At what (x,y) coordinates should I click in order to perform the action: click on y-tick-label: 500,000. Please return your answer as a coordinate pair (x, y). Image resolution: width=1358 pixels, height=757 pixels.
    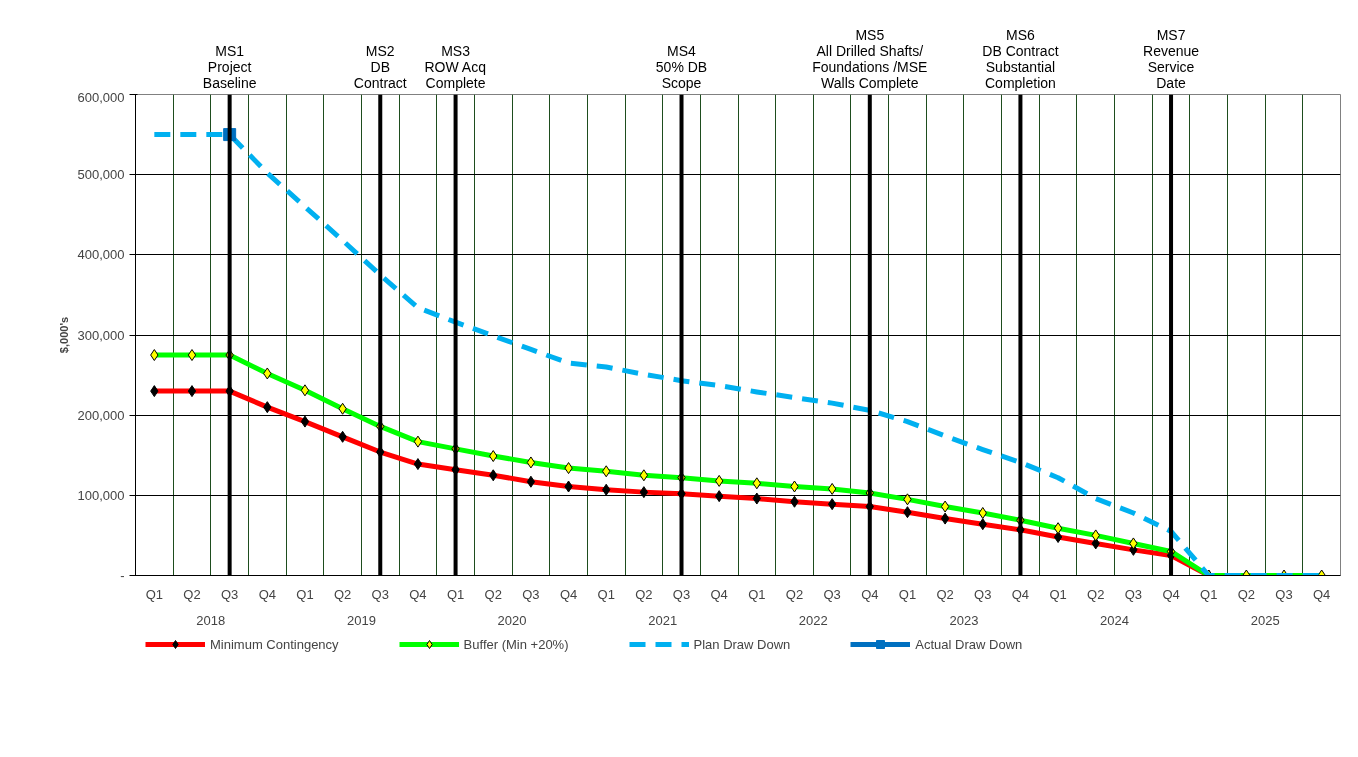
    Looking at the image, I should click on (101, 175).